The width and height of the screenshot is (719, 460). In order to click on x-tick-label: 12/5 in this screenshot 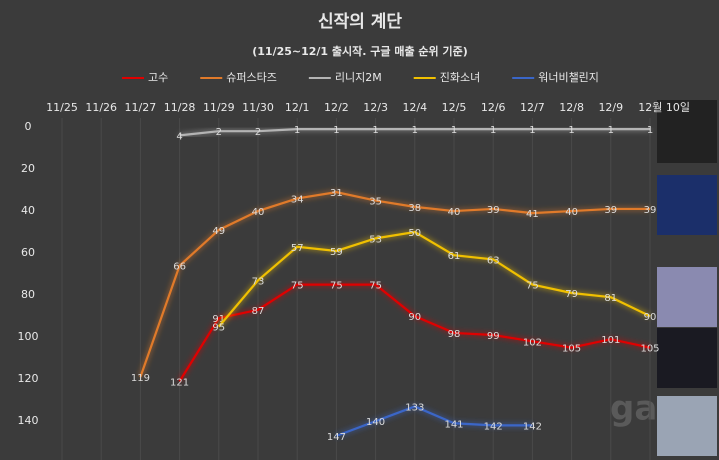, I will do `click(454, 107)`.